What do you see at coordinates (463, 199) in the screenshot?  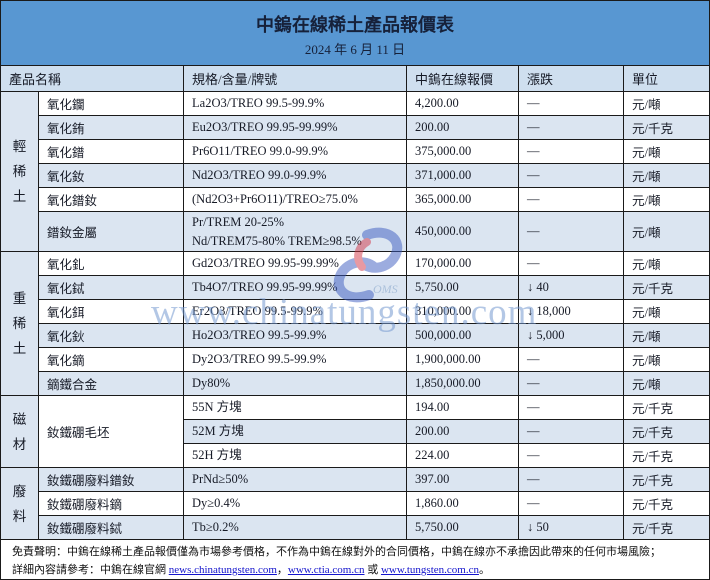 I see `price-cell: 365,000.00` at bounding box center [463, 199].